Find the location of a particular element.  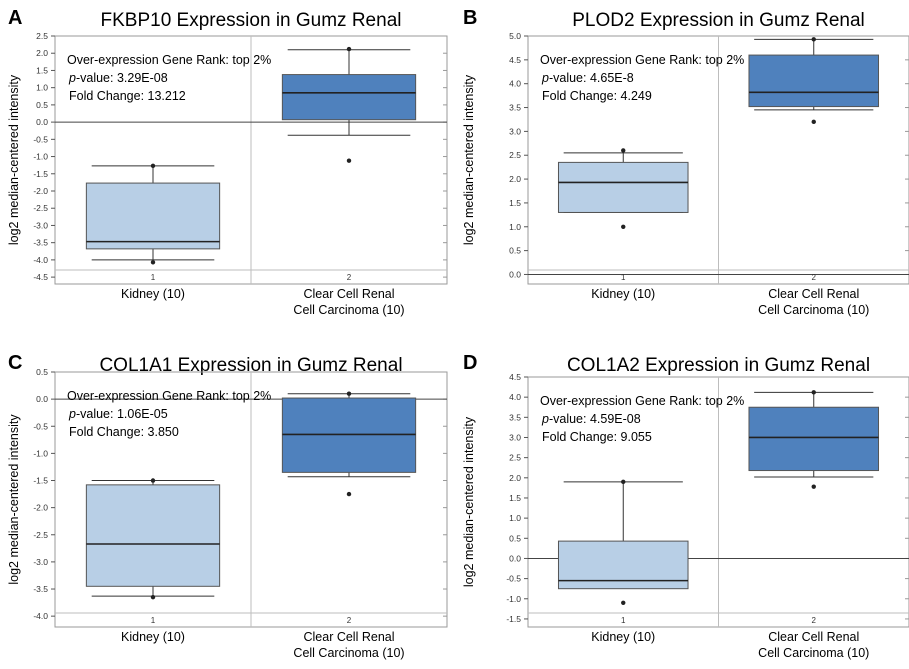

p-value-label: -value: 4.65E-8 is located at coordinates (591, 78).